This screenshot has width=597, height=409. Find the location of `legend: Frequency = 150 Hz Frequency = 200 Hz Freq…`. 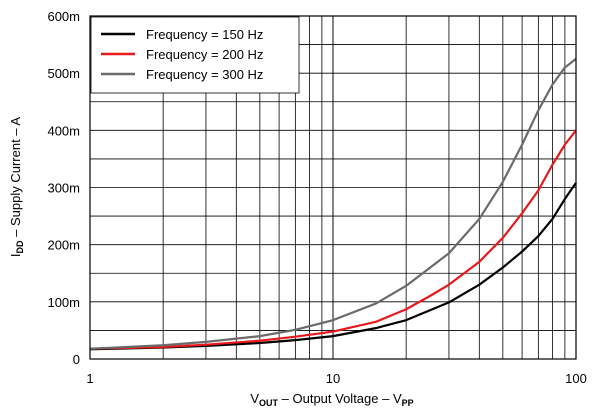

legend: Frequency = 150 Hz Frequency = 200 Hz Freq… is located at coordinates (195, 55).